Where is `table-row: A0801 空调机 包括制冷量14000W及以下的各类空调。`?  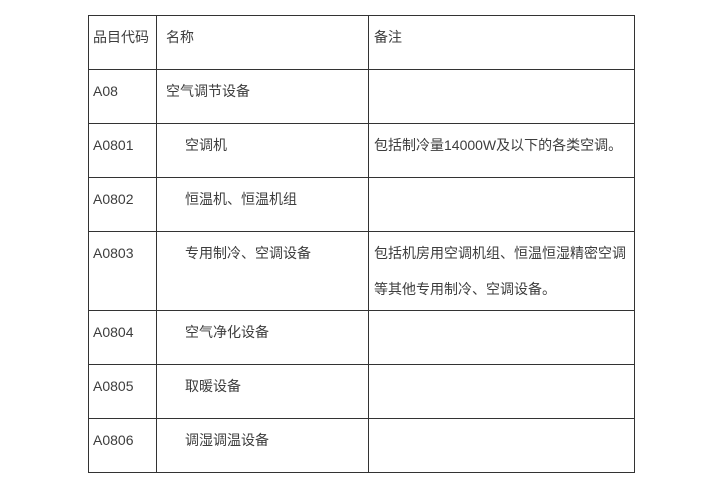
table-row: A0801 空调机 包括制冷量14000W及以下的各类空调。 is located at coordinates (361, 150).